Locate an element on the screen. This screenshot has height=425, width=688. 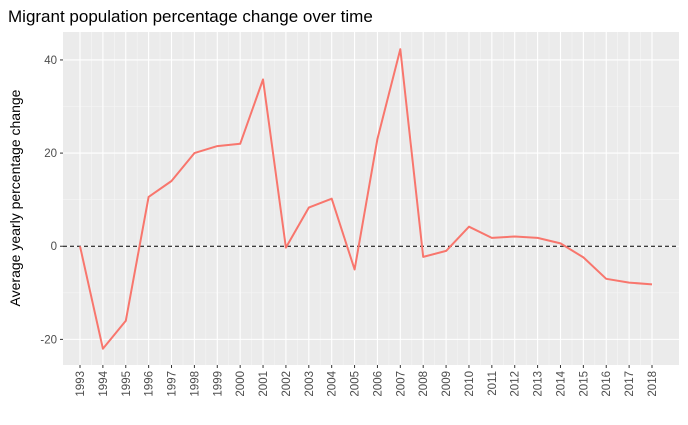
x-tick-label: 1994 is located at coordinates (104, 383).